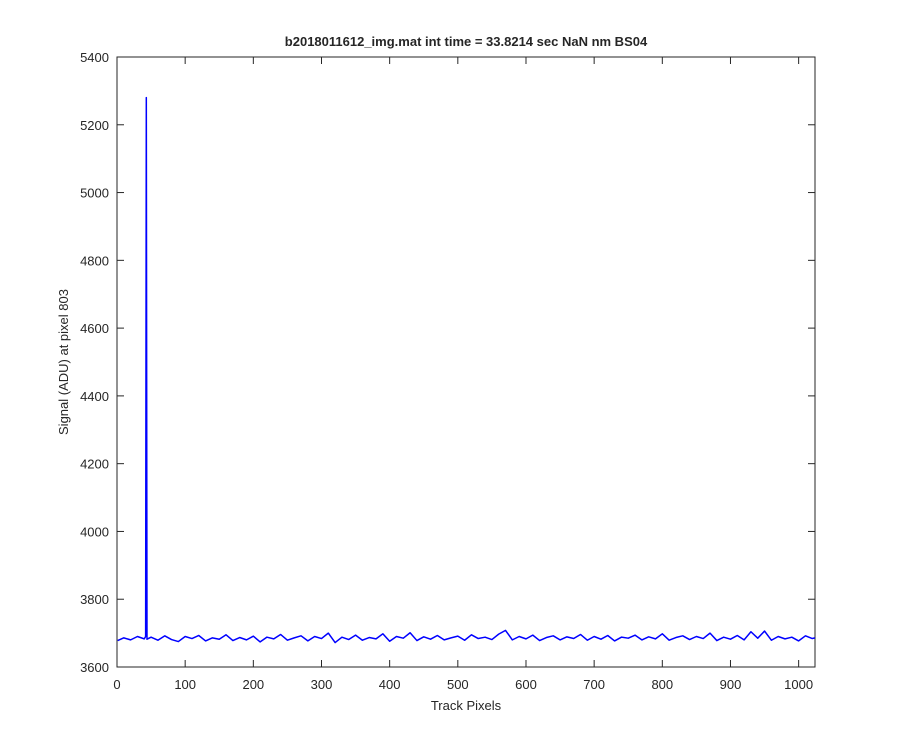 The height and width of the screenshot is (750, 900). I want to click on x-tick-label: 300, so click(322, 684).